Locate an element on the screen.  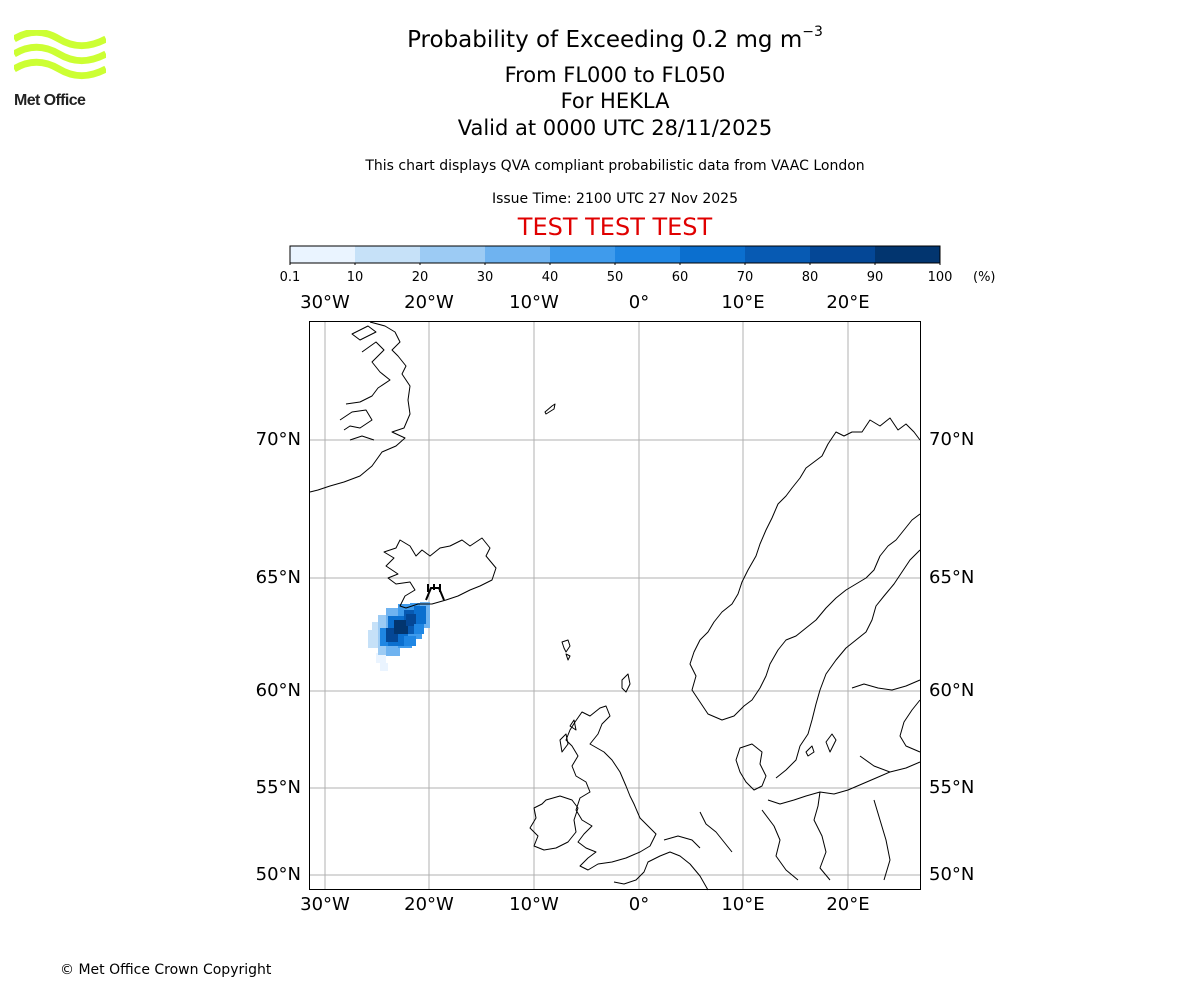
lat-label-left: 65°N is located at coordinates (278, 577).